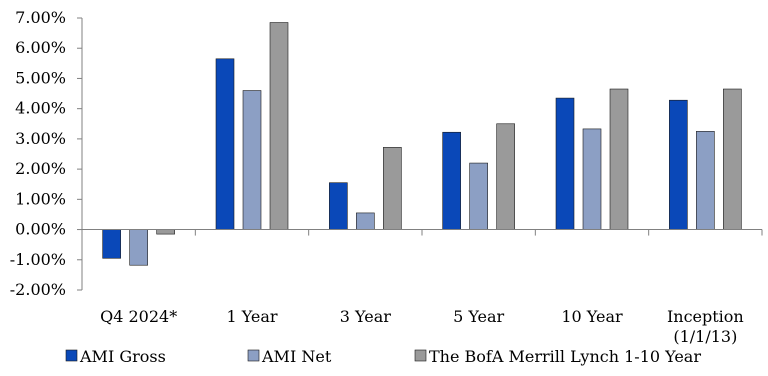 The width and height of the screenshot is (768, 376). What do you see at coordinates (592, 316) in the screenshot?
I see `category-label: 10 Year` at bounding box center [592, 316].